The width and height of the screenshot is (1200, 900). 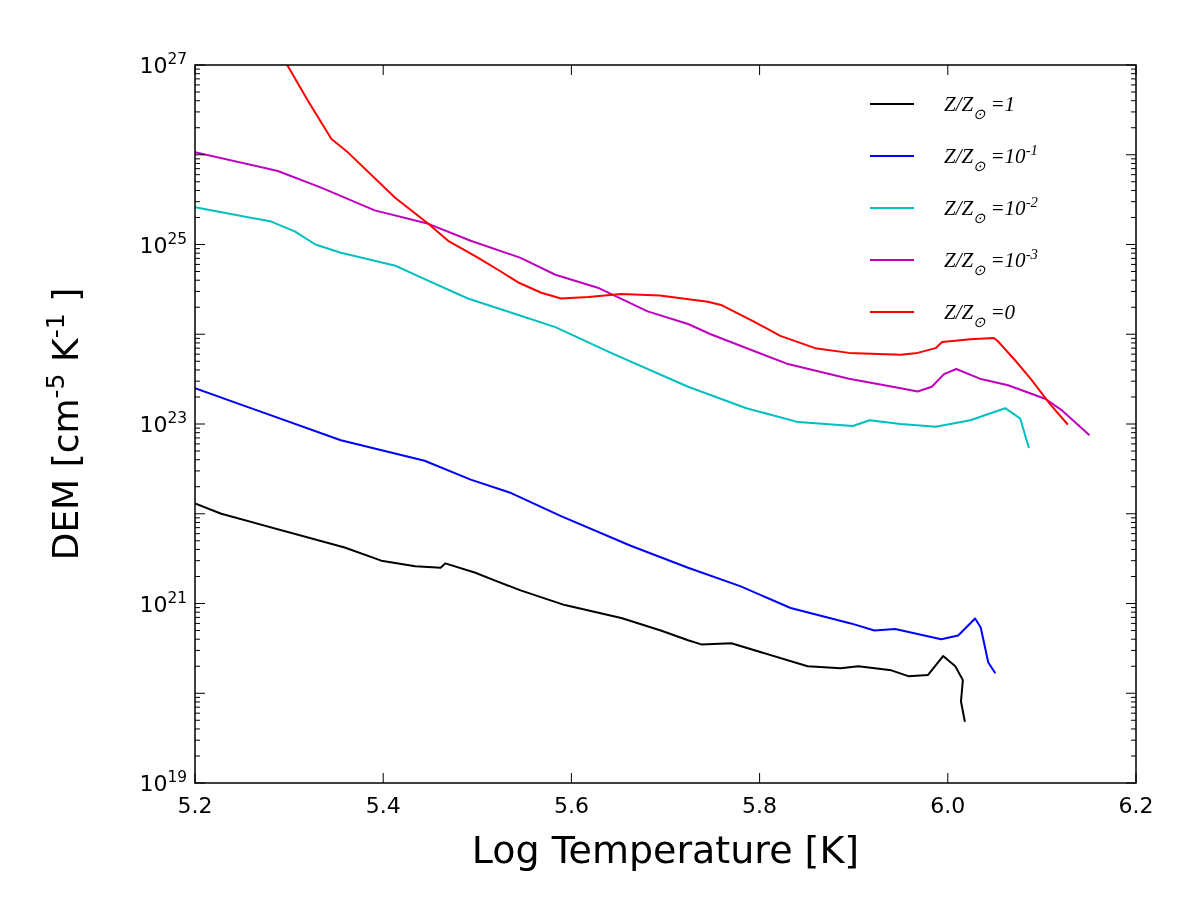 What do you see at coordinates (760, 805) in the screenshot?
I see `x-tick-label: 5.8` at bounding box center [760, 805].